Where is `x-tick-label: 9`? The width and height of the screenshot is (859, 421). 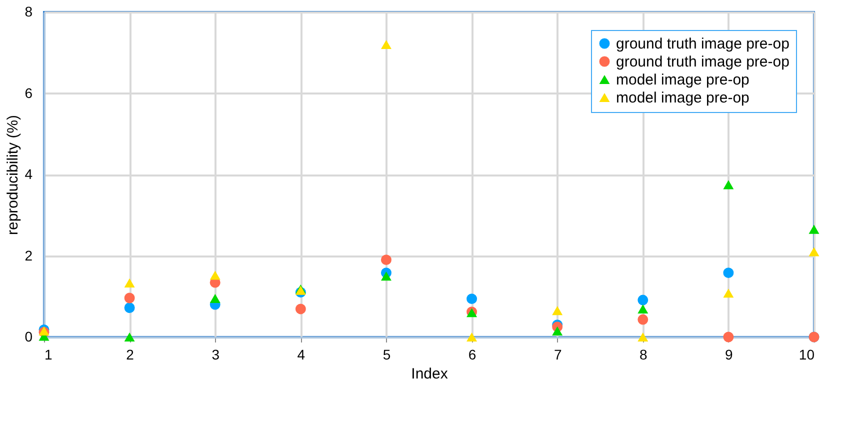 x-tick-label: 9 is located at coordinates (729, 354).